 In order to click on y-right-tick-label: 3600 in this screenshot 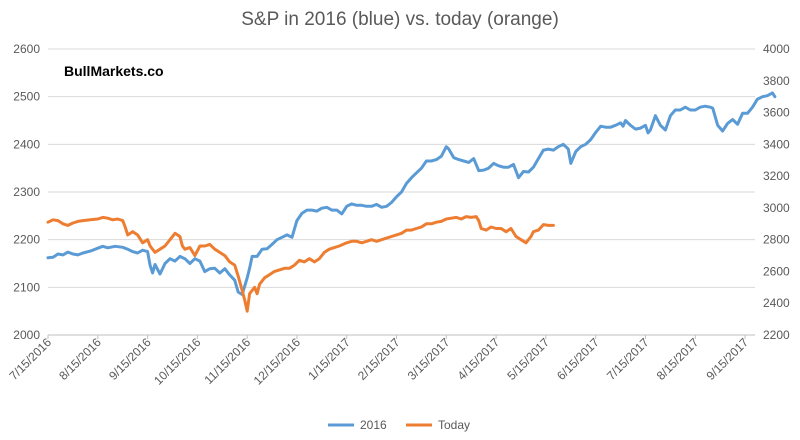, I will do `click(776, 113)`.